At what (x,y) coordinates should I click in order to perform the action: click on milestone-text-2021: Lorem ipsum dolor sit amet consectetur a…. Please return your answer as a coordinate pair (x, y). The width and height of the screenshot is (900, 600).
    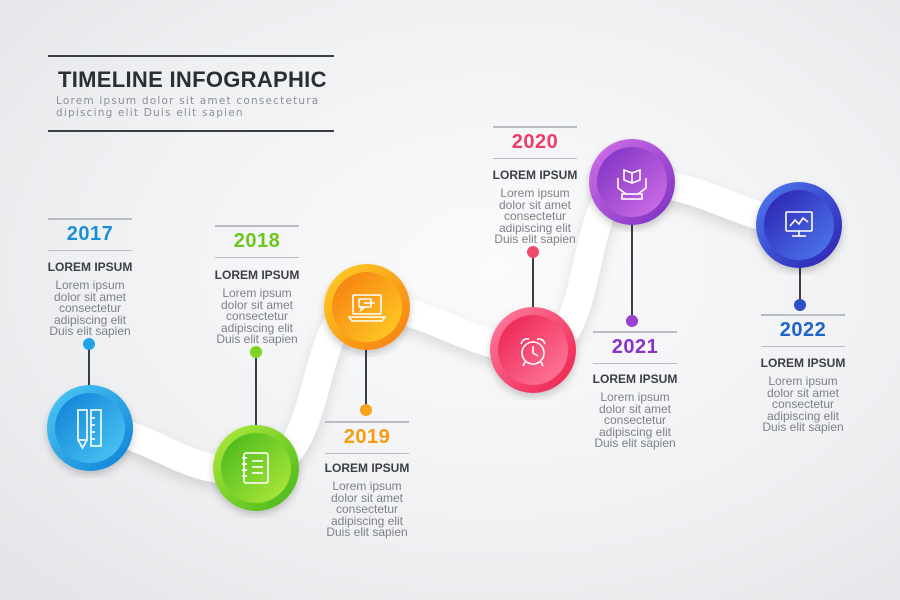
    Looking at the image, I should click on (635, 420).